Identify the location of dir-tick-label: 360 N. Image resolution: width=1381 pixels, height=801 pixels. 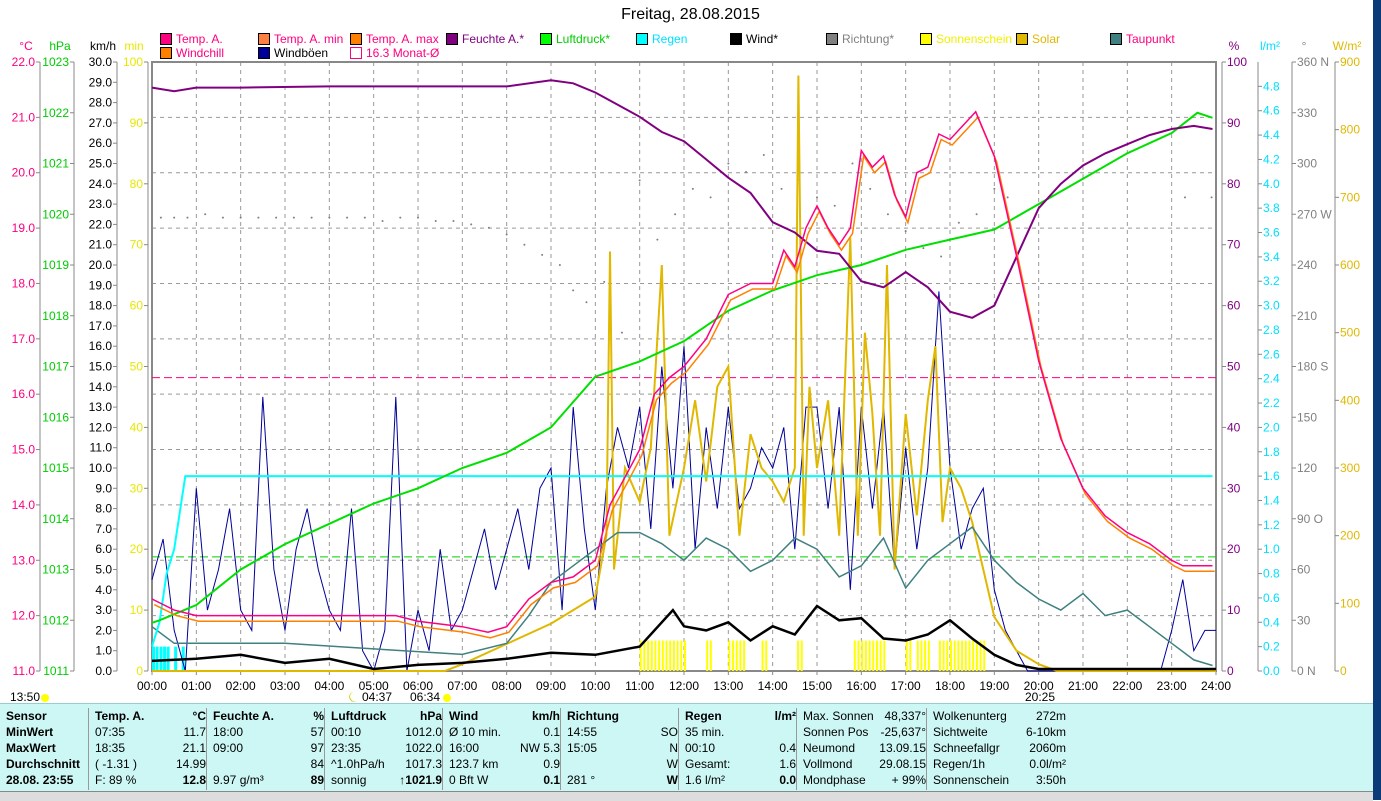
(1313, 62).